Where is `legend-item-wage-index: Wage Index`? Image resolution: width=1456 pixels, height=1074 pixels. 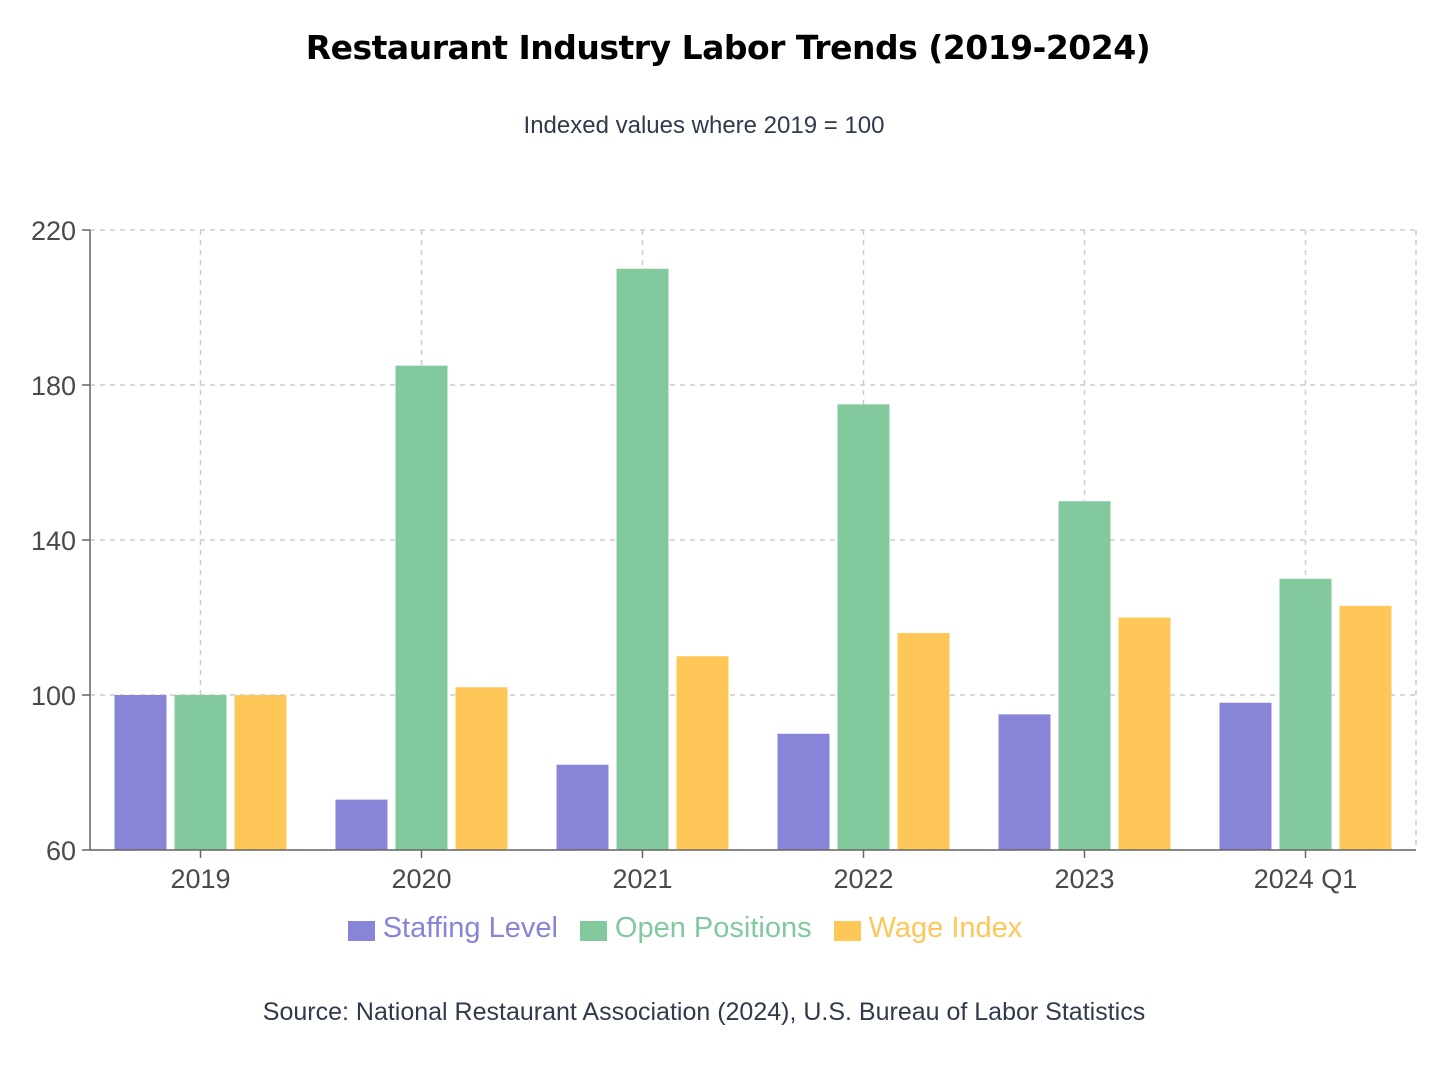 legend-item-wage-index: Wage Index is located at coordinates (928, 928).